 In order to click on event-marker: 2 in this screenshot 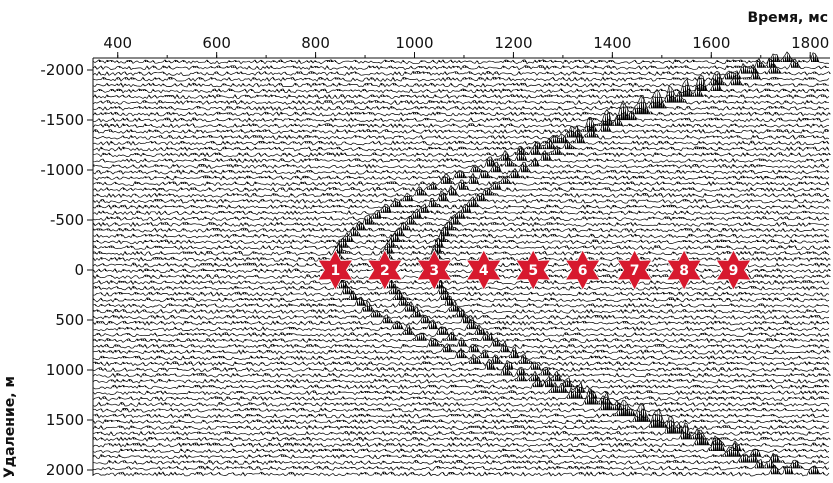, I will do `click(384, 270)`.